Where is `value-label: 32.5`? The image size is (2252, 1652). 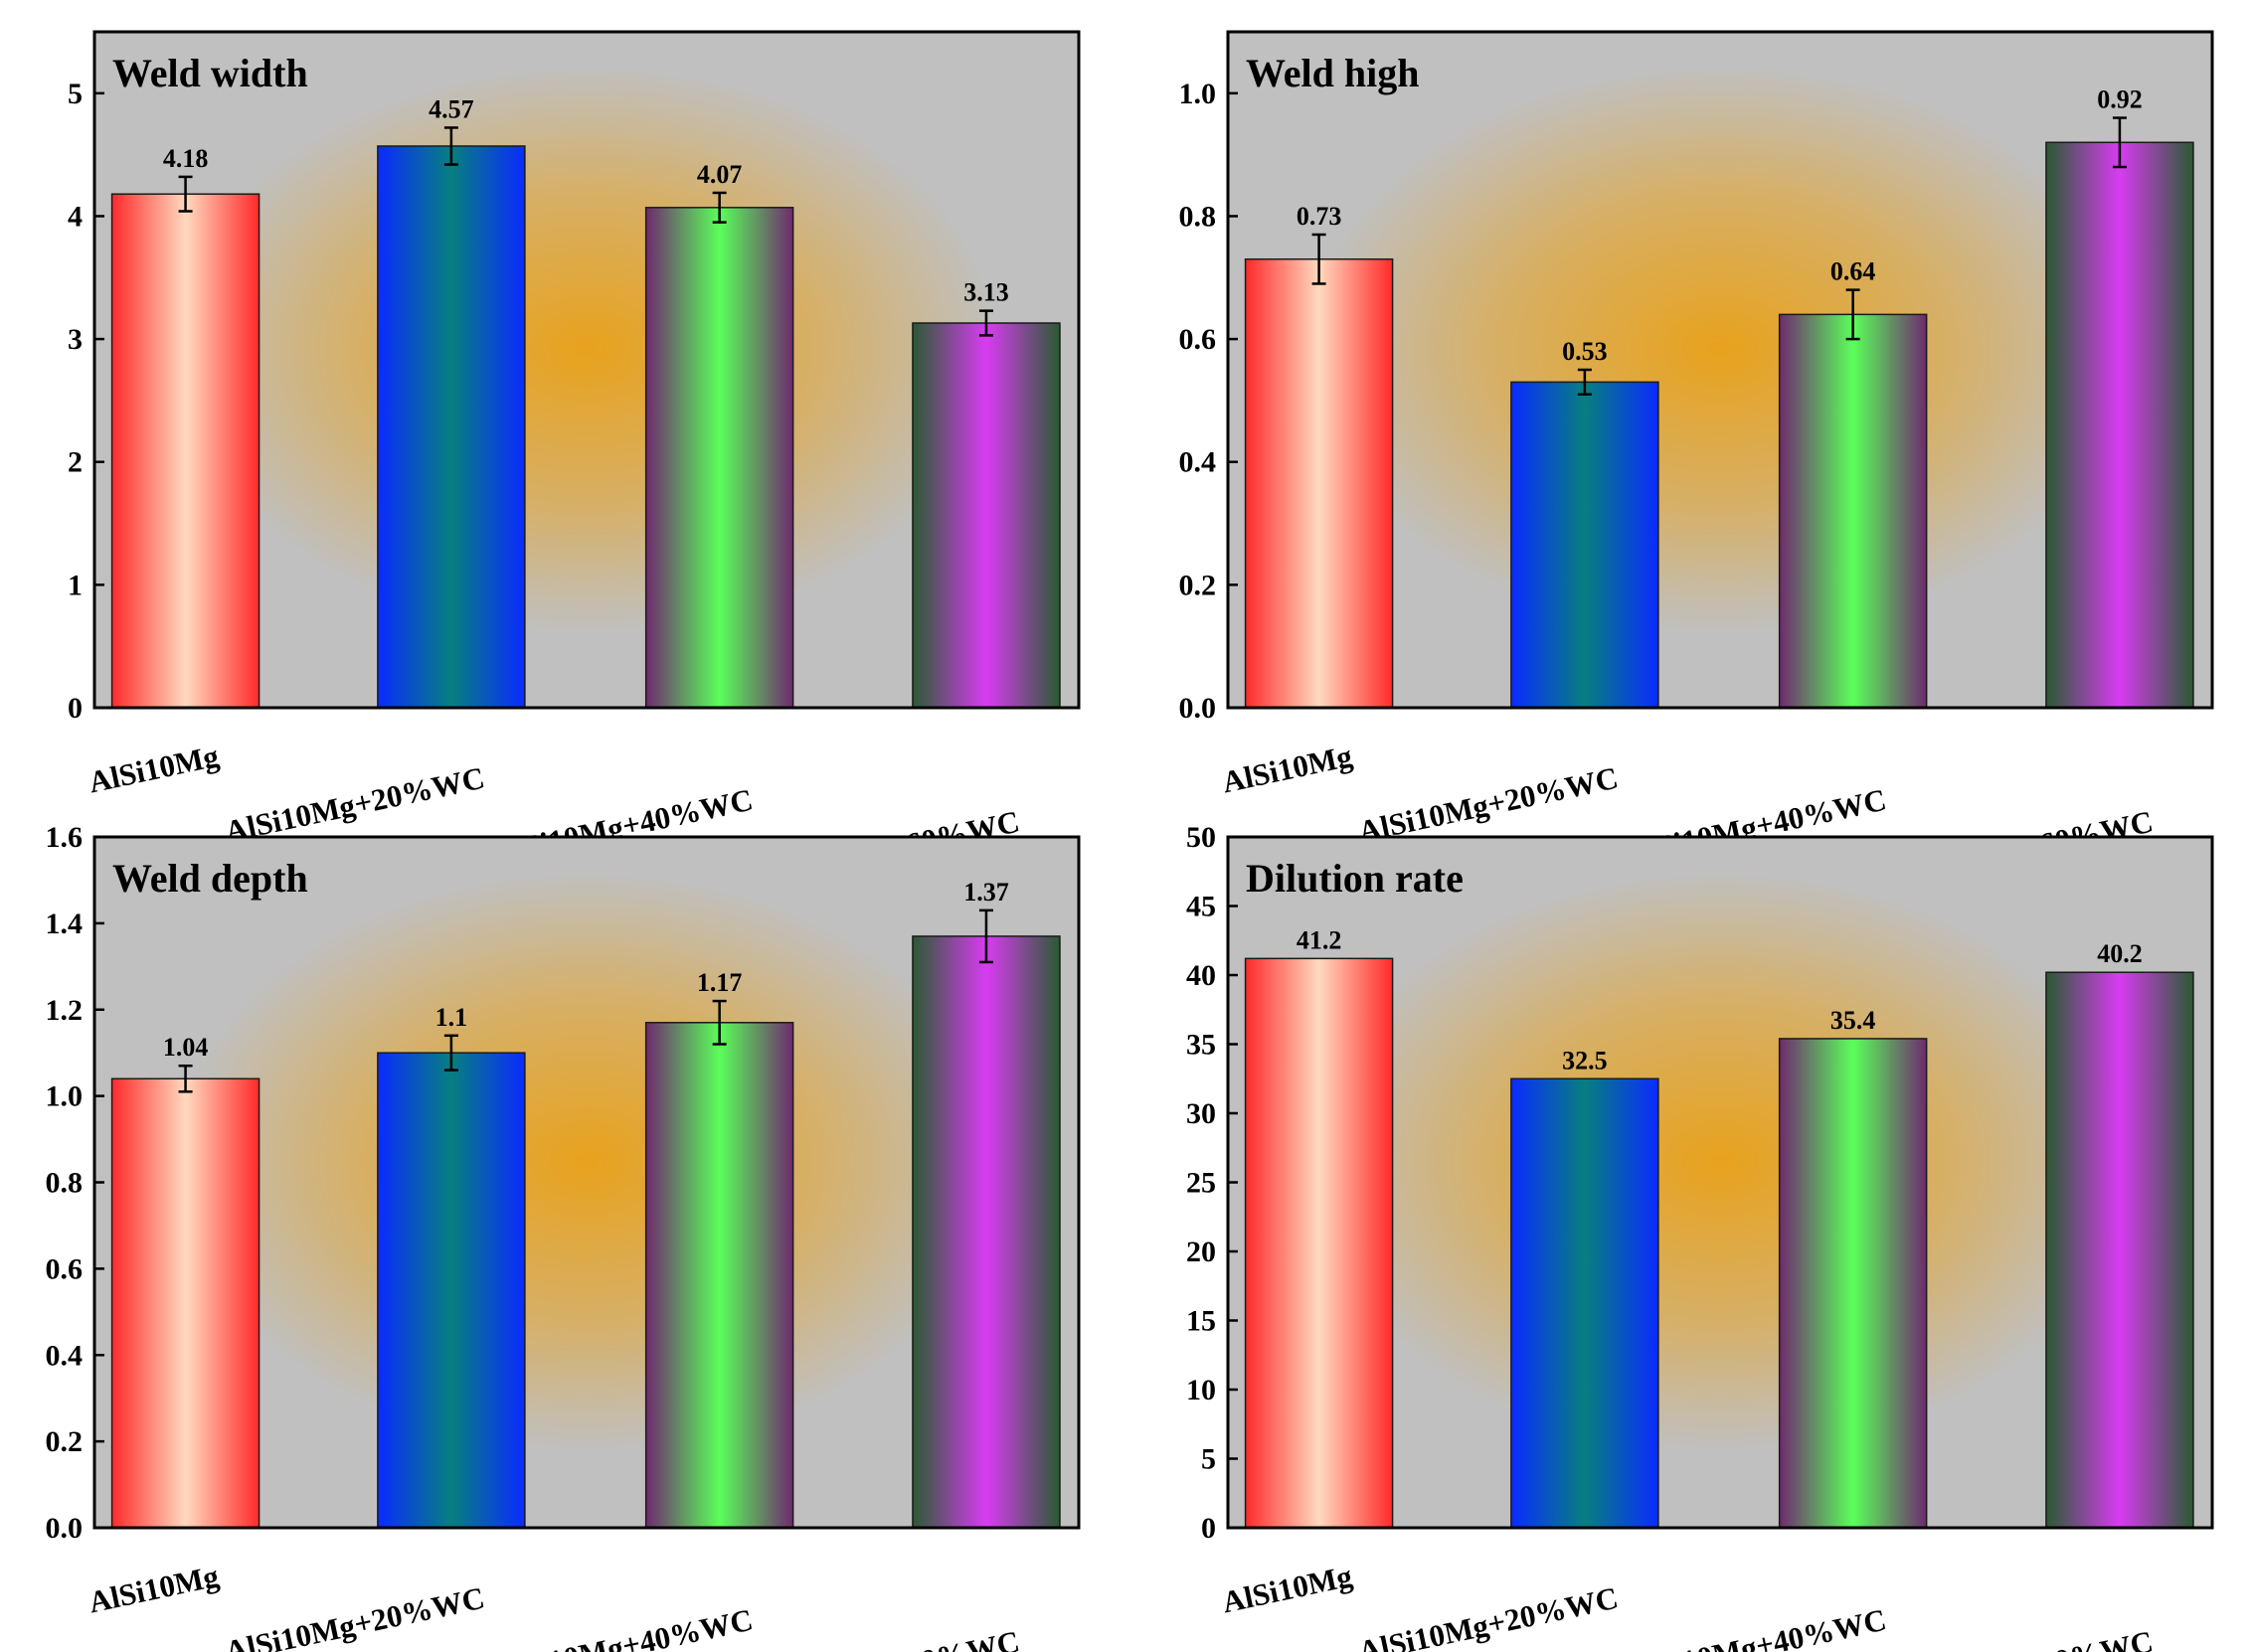
value-label: 32.5 is located at coordinates (1585, 1060).